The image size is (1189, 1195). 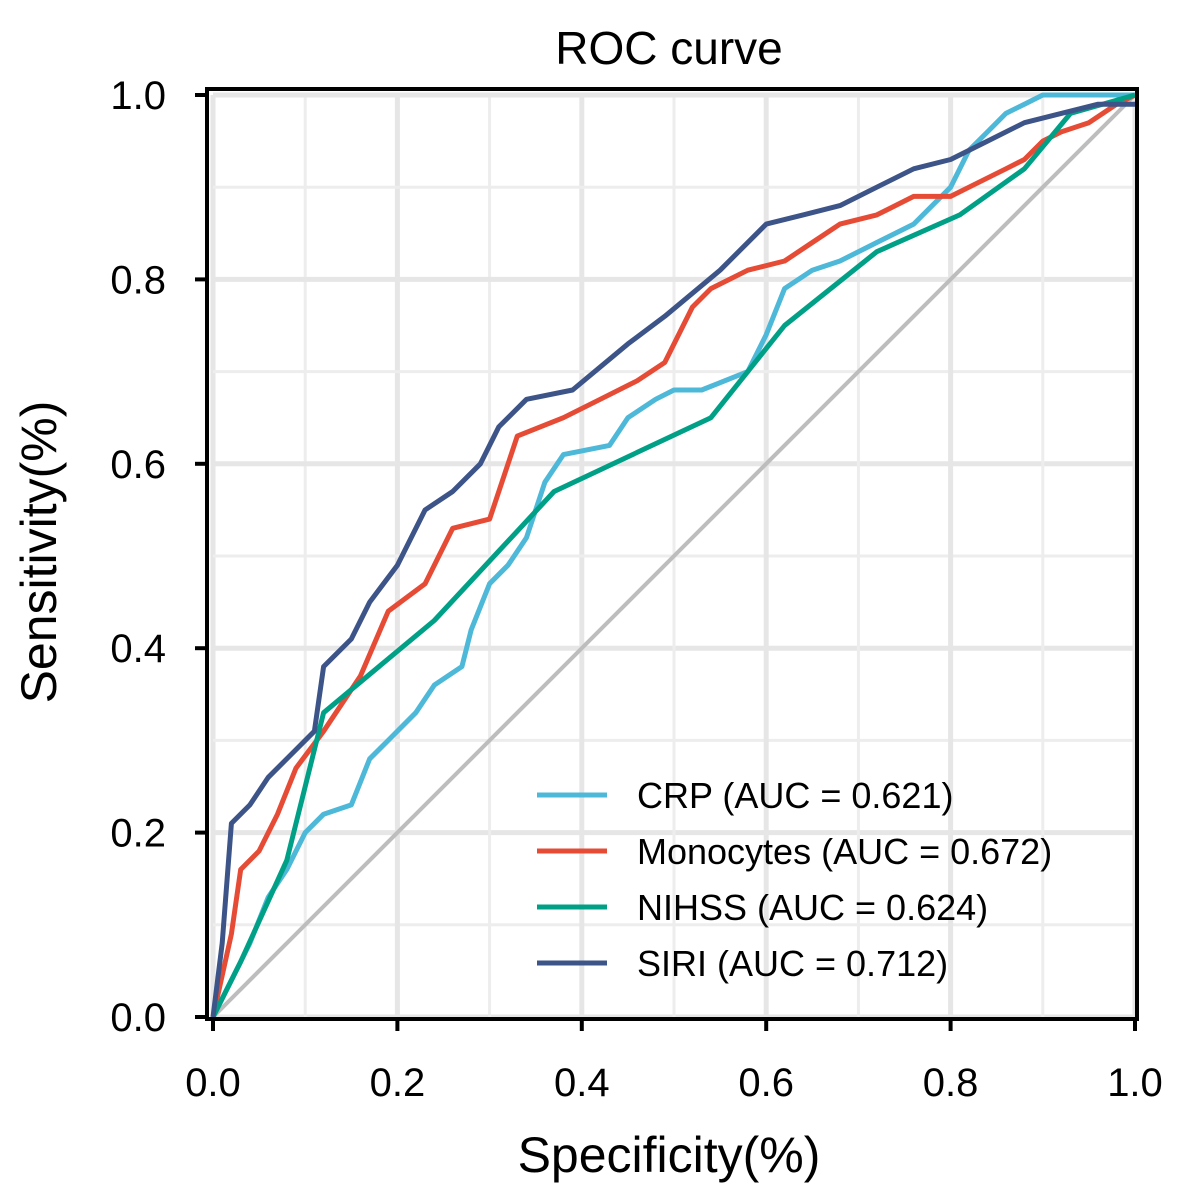 I want to click on x-axis-title: Specificity(%), so click(x=669, y=1155).